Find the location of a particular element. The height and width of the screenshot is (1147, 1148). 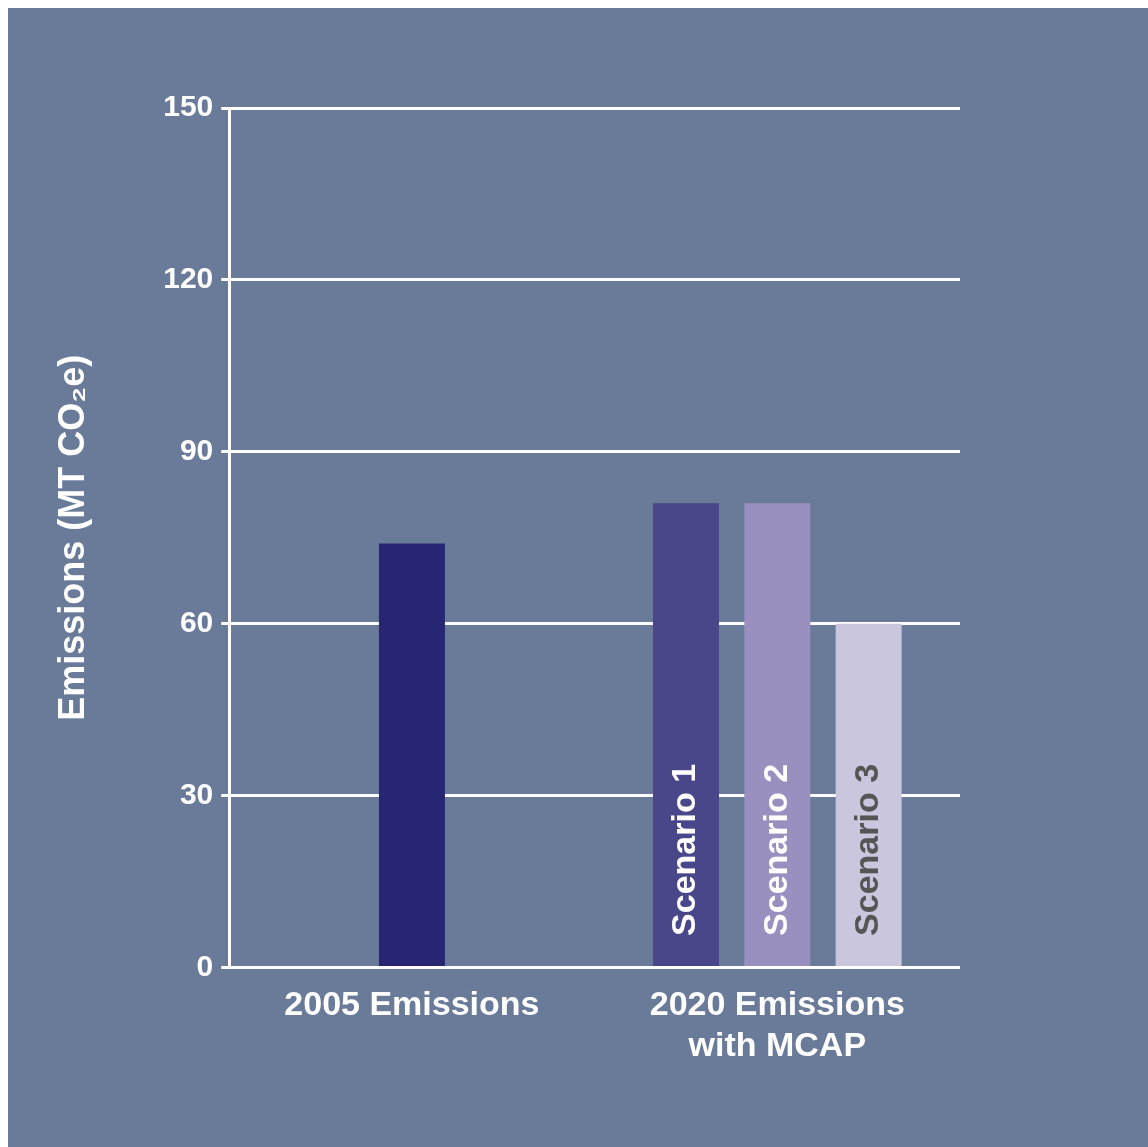

y-tick-label: 0 is located at coordinates (205, 965).